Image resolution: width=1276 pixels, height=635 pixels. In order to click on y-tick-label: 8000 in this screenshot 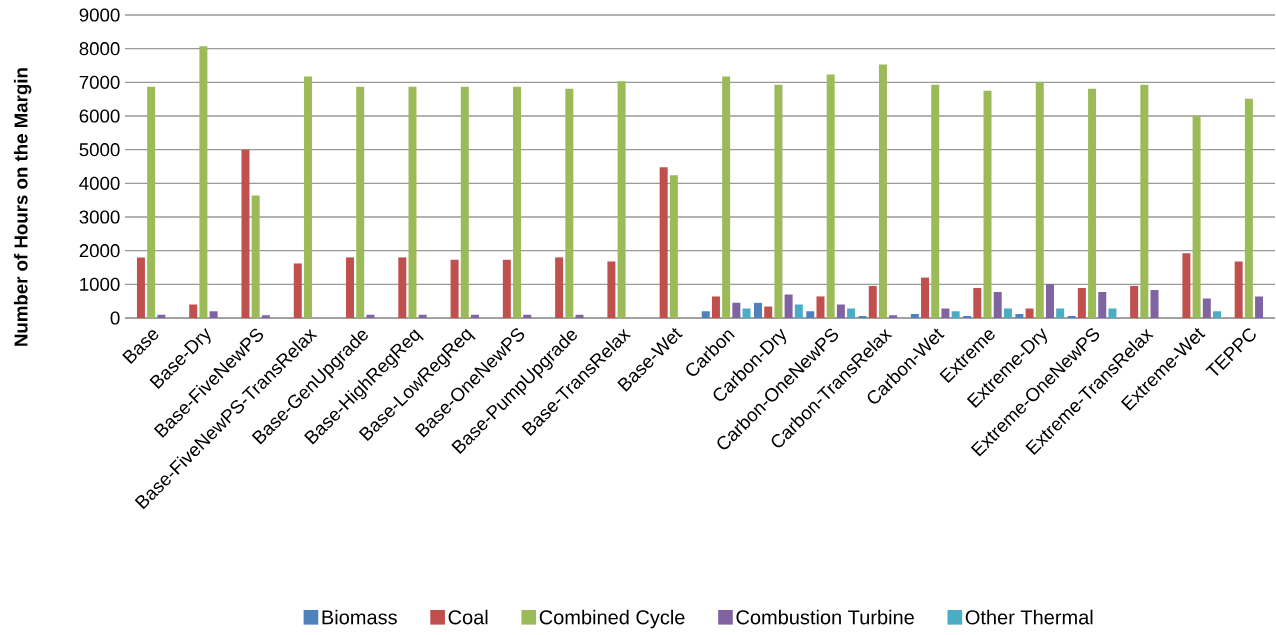, I will do `click(99, 49)`.